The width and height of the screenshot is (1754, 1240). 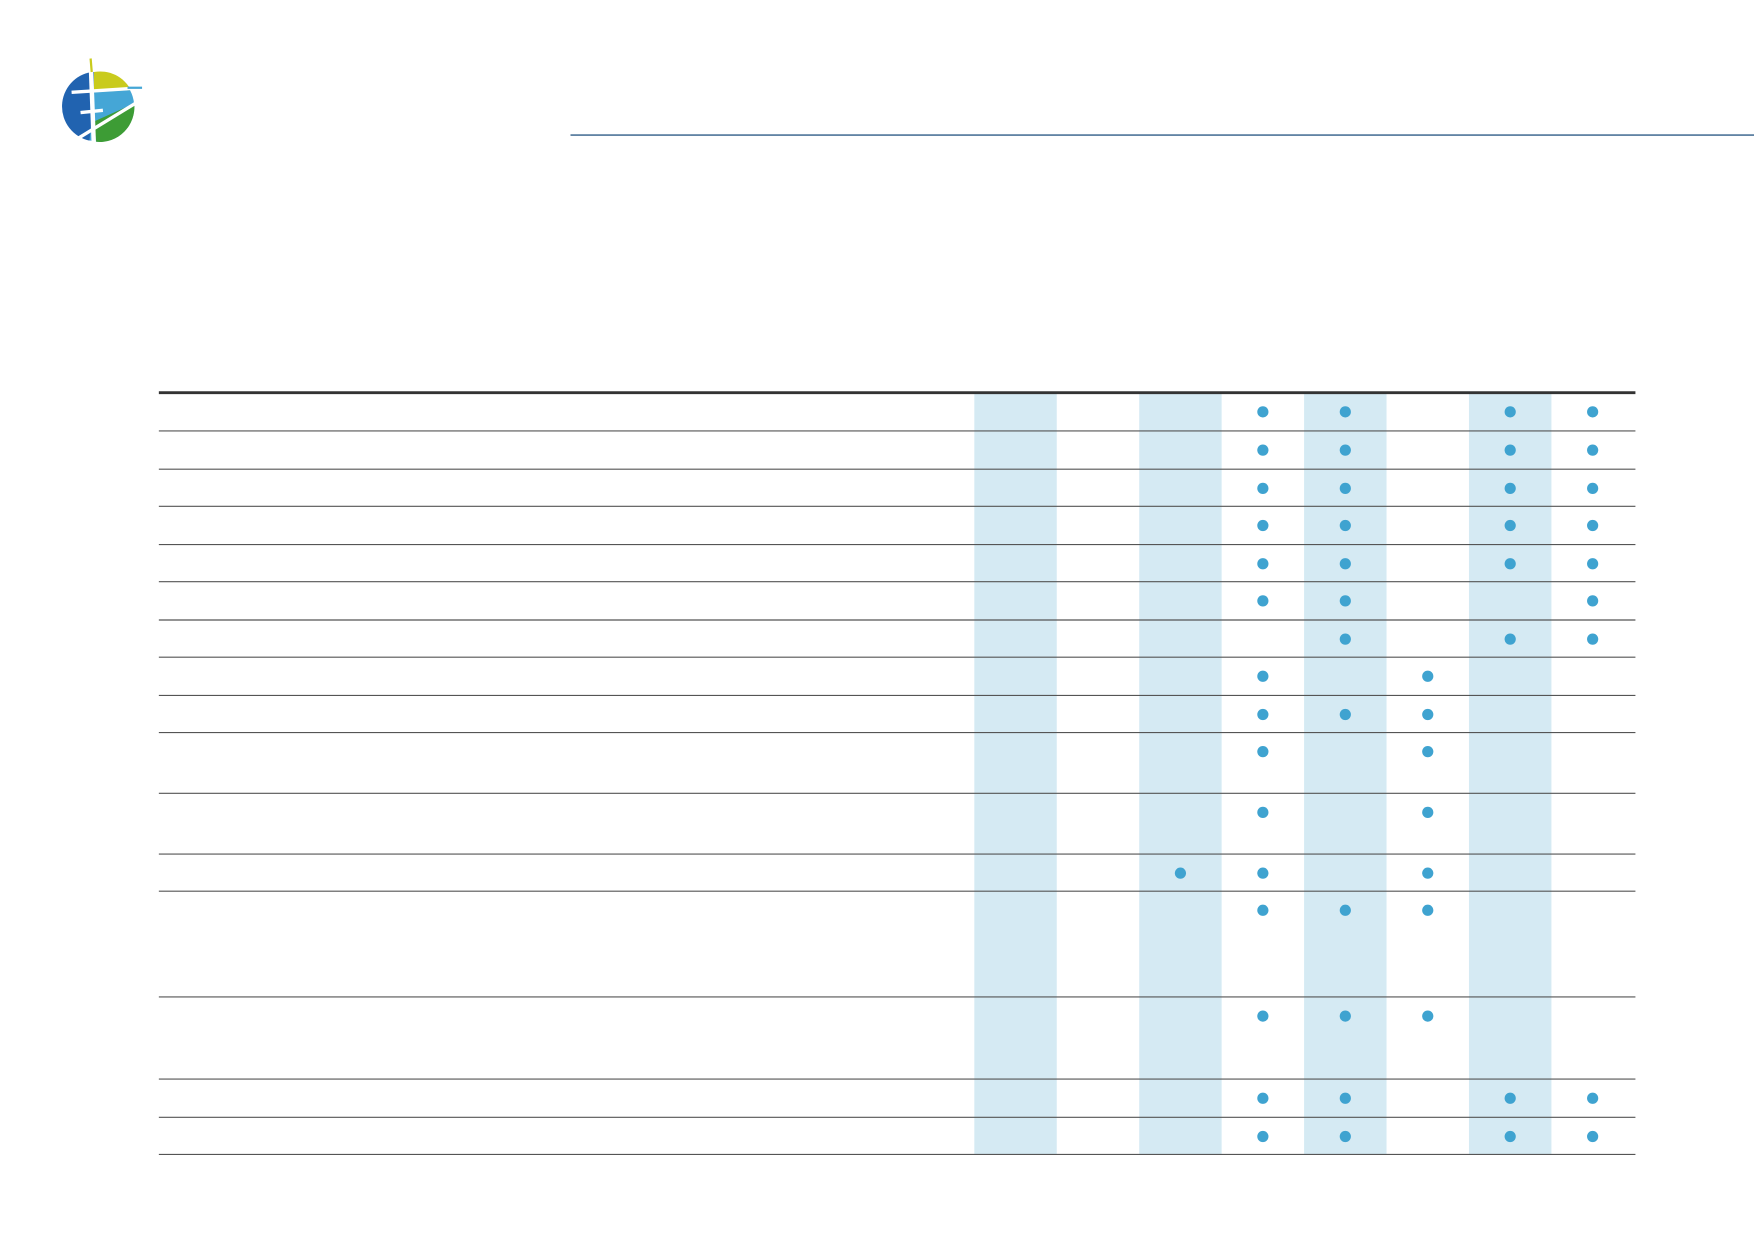 I want to click on logo, so click(x=102, y=103).